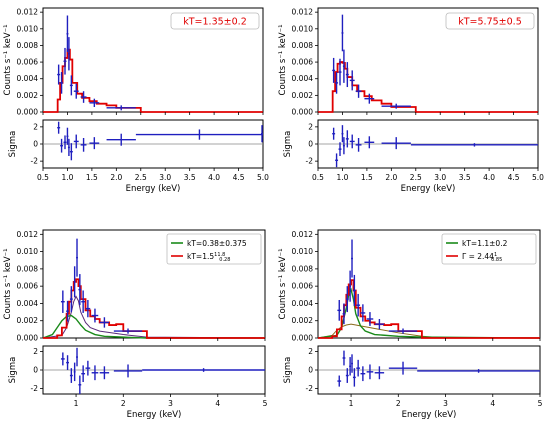  I want to click on legend-label-main: Γ = 2.44, so click(478, 256).